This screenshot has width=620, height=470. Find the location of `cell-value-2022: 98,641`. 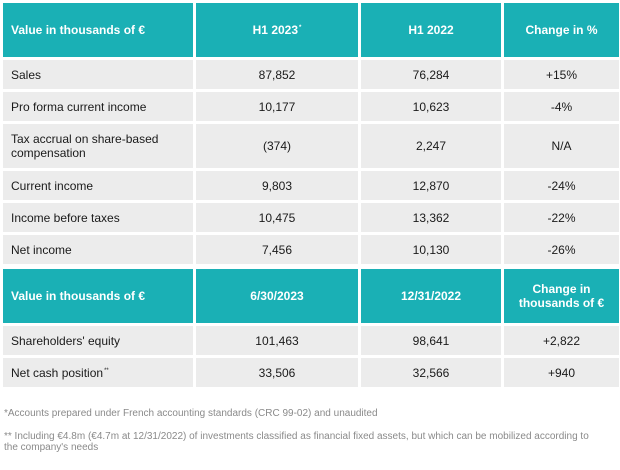

cell-value-2022: 98,641 is located at coordinates (431, 340).